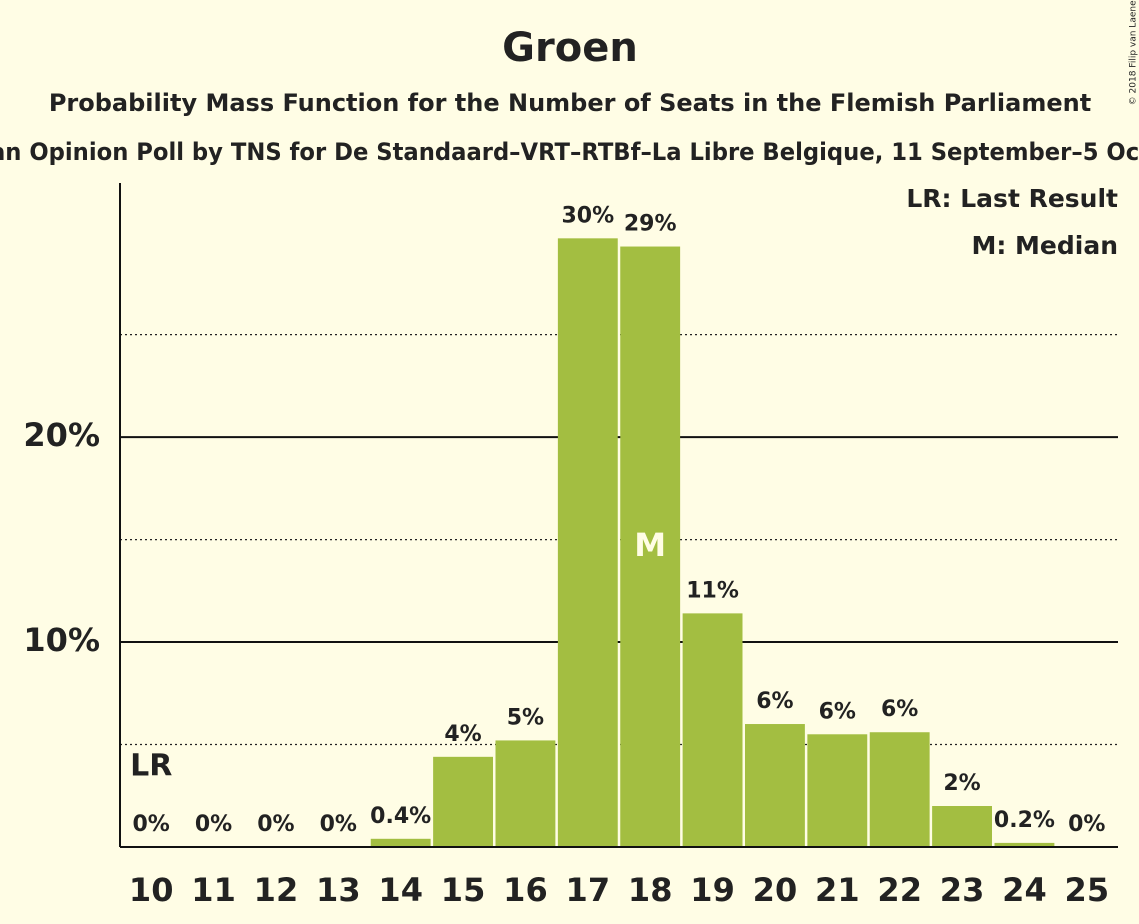  Describe the element at coordinates (712, 590) in the screenshot. I see `value-label: 11%` at that location.